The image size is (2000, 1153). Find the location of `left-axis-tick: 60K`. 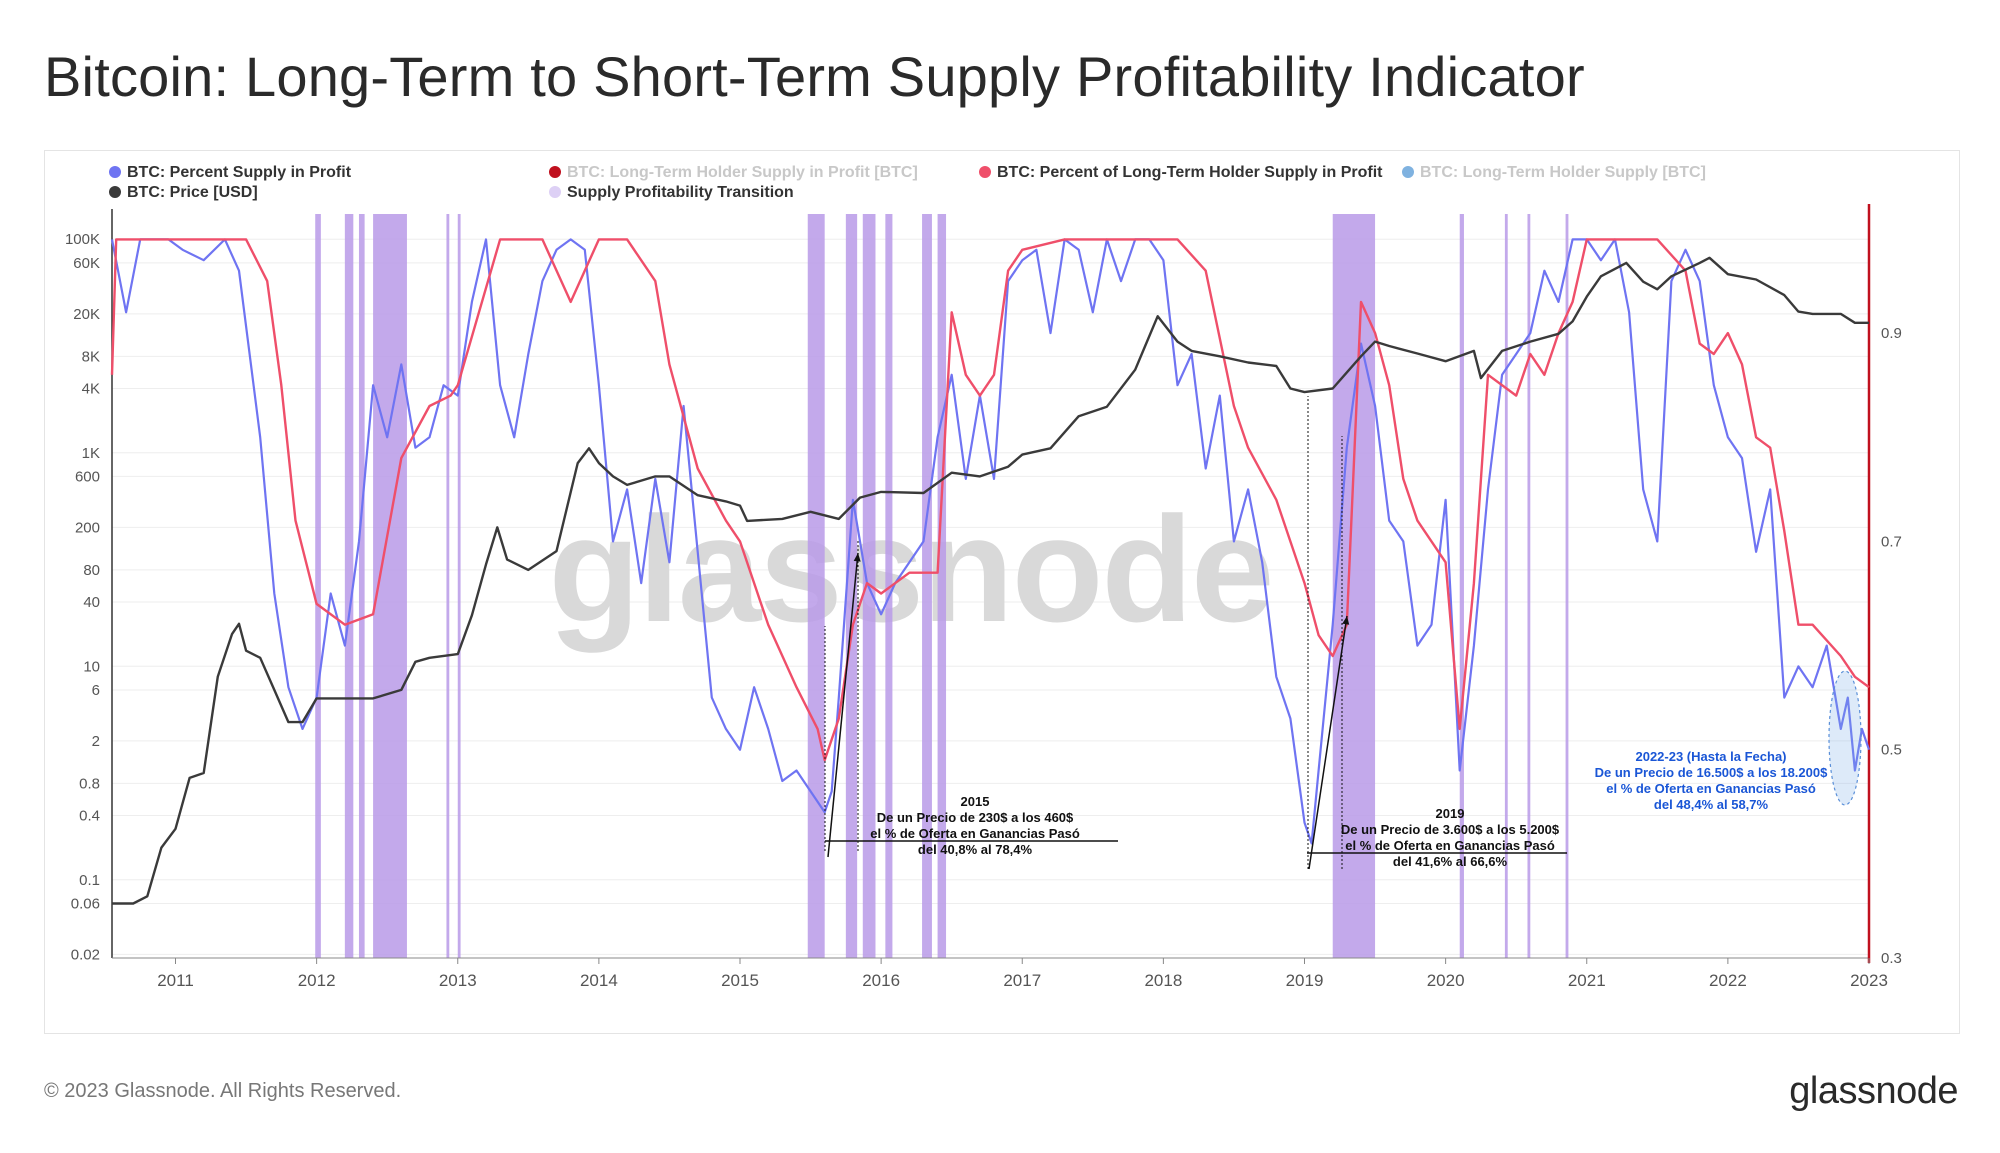

left-axis-tick: 60K is located at coordinates (86, 263).